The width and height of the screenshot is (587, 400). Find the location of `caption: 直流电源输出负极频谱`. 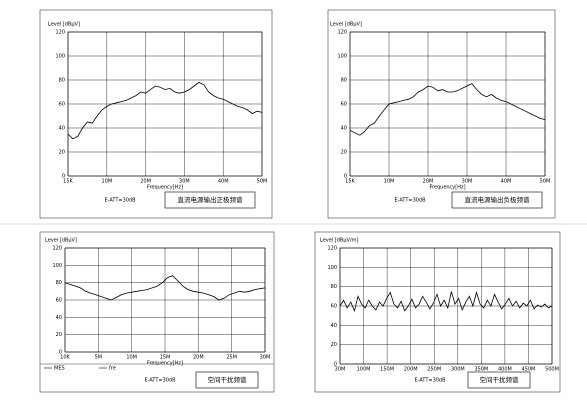

caption: 直流电源输出负极频谱 is located at coordinates (498, 199).